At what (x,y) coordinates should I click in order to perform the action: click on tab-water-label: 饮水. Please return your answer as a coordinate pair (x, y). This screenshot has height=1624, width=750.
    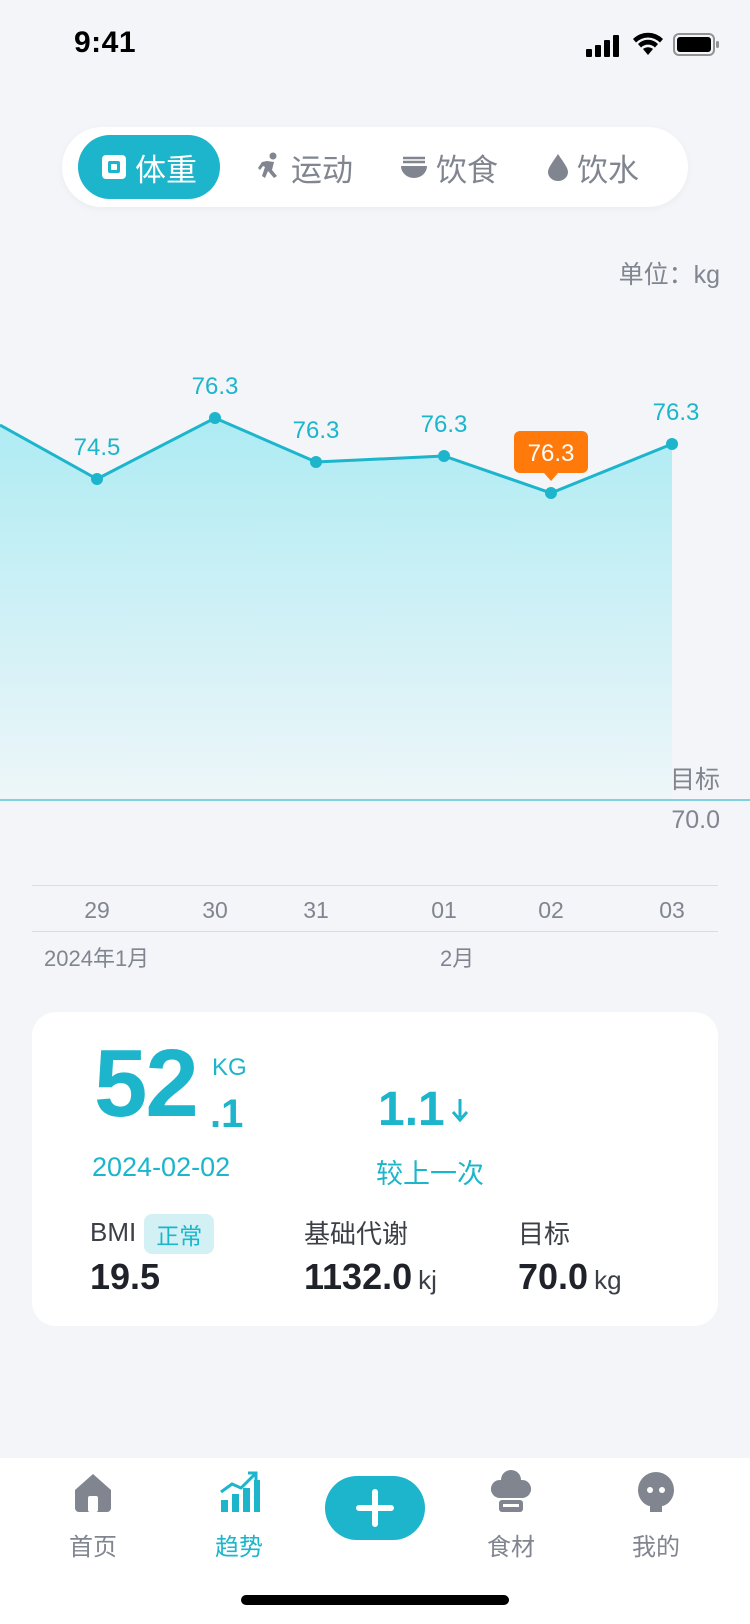
    Looking at the image, I should click on (608, 170).